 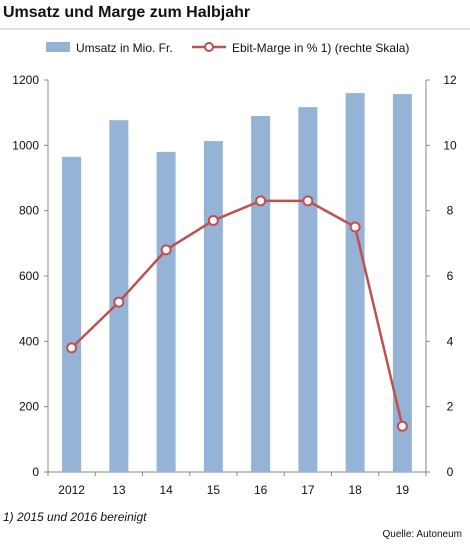 What do you see at coordinates (29, 211) in the screenshot?
I see `y-left-tick-label: 800` at bounding box center [29, 211].